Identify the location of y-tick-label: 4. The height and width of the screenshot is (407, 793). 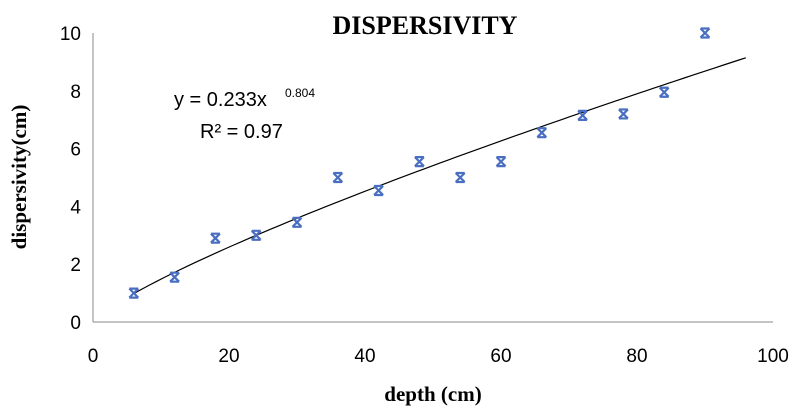
(75, 207).